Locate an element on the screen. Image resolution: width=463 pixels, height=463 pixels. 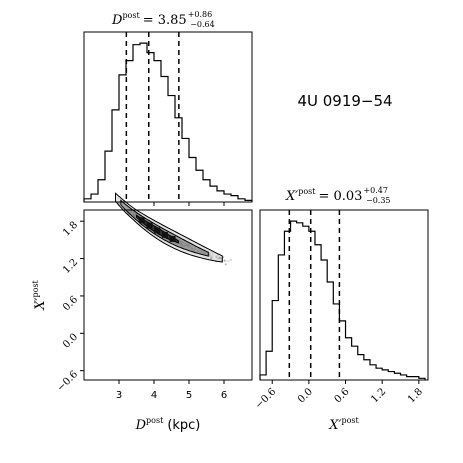
x-hist-xtick-label-4: 1.2 is located at coordinates (378, 395).